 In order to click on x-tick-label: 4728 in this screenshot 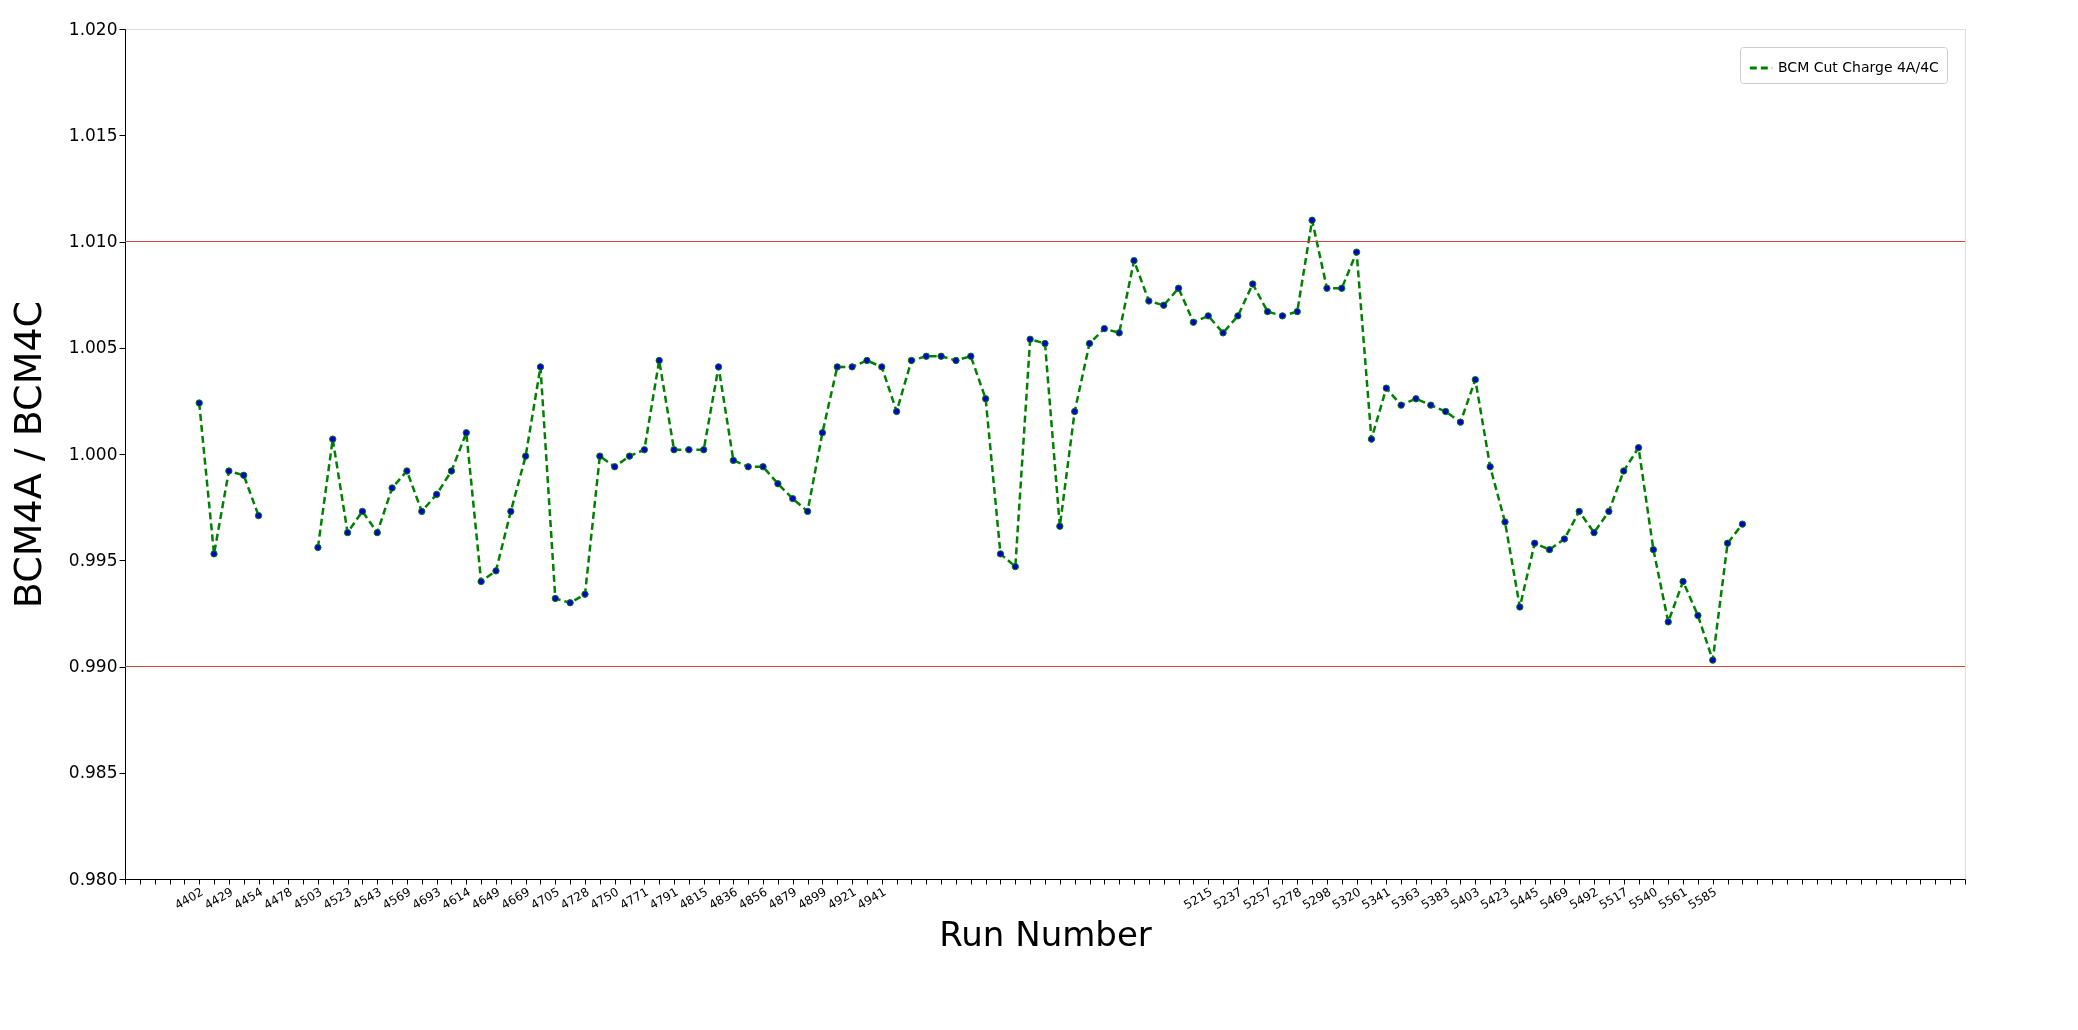, I will do `click(575, 898)`.